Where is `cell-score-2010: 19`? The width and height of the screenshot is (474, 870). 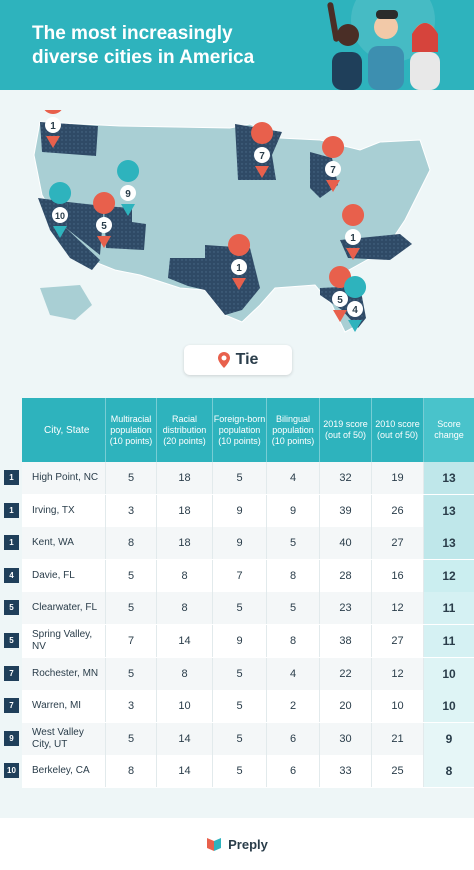 cell-score-2010: 19 is located at coordinates (398, 478).